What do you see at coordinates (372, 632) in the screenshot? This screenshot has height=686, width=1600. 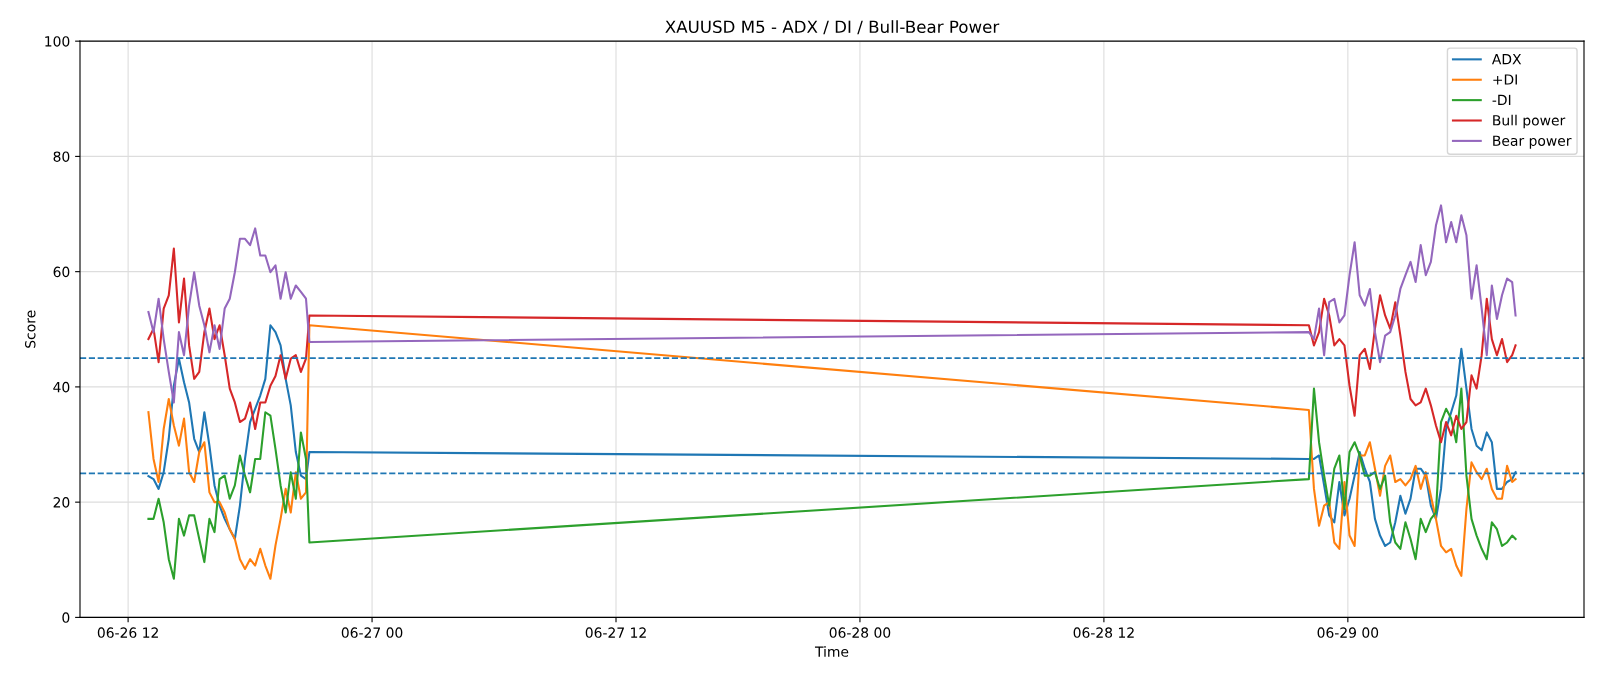 I see `x-tick-label: 06-27 00` at bounding box center [372, 632].